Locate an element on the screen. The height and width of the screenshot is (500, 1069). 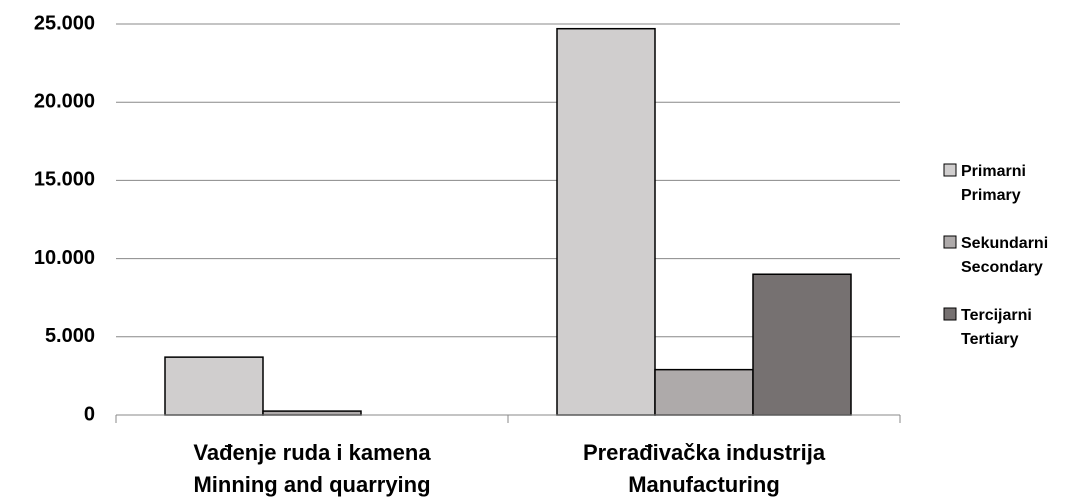
y-tick-label: 20.000 is located at coordinates (64, 101).